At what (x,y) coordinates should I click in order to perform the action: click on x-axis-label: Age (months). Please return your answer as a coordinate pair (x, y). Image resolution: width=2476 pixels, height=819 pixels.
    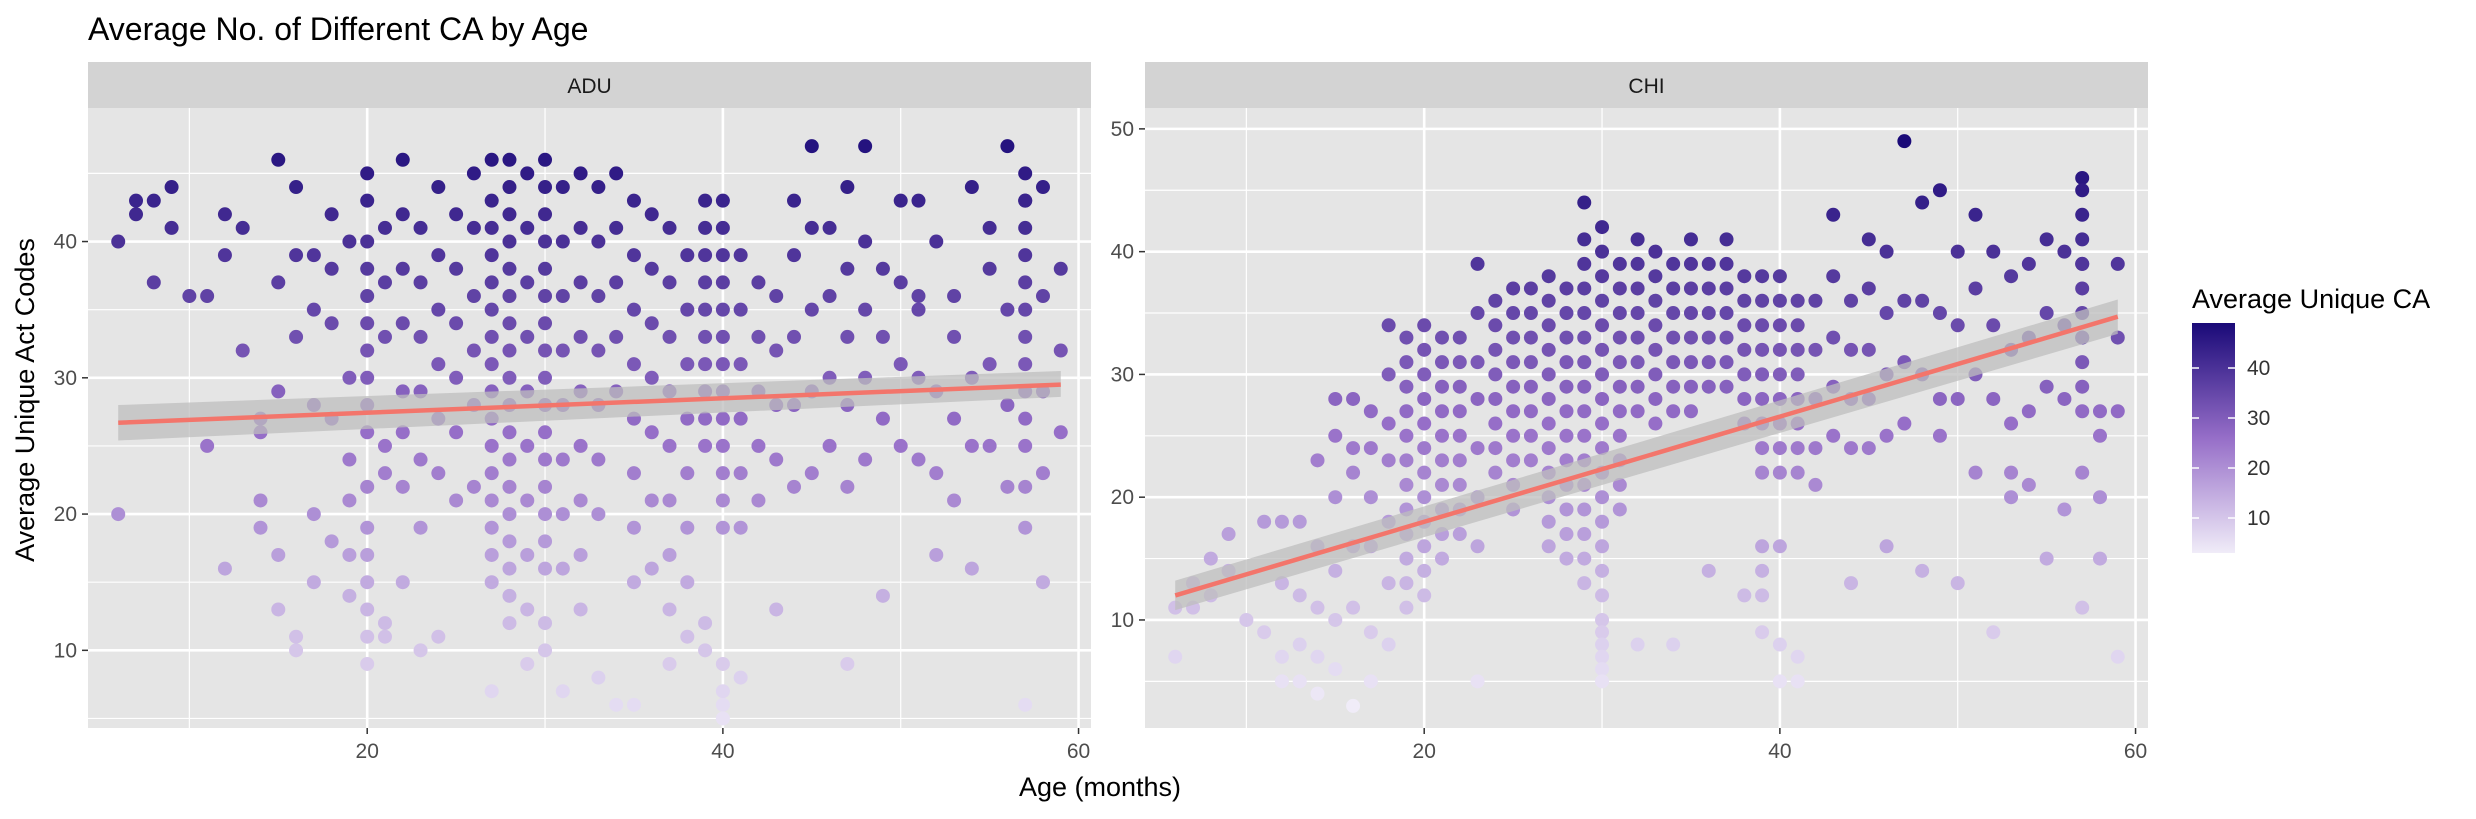
    Looking at the image, I should click on (1100, 787).